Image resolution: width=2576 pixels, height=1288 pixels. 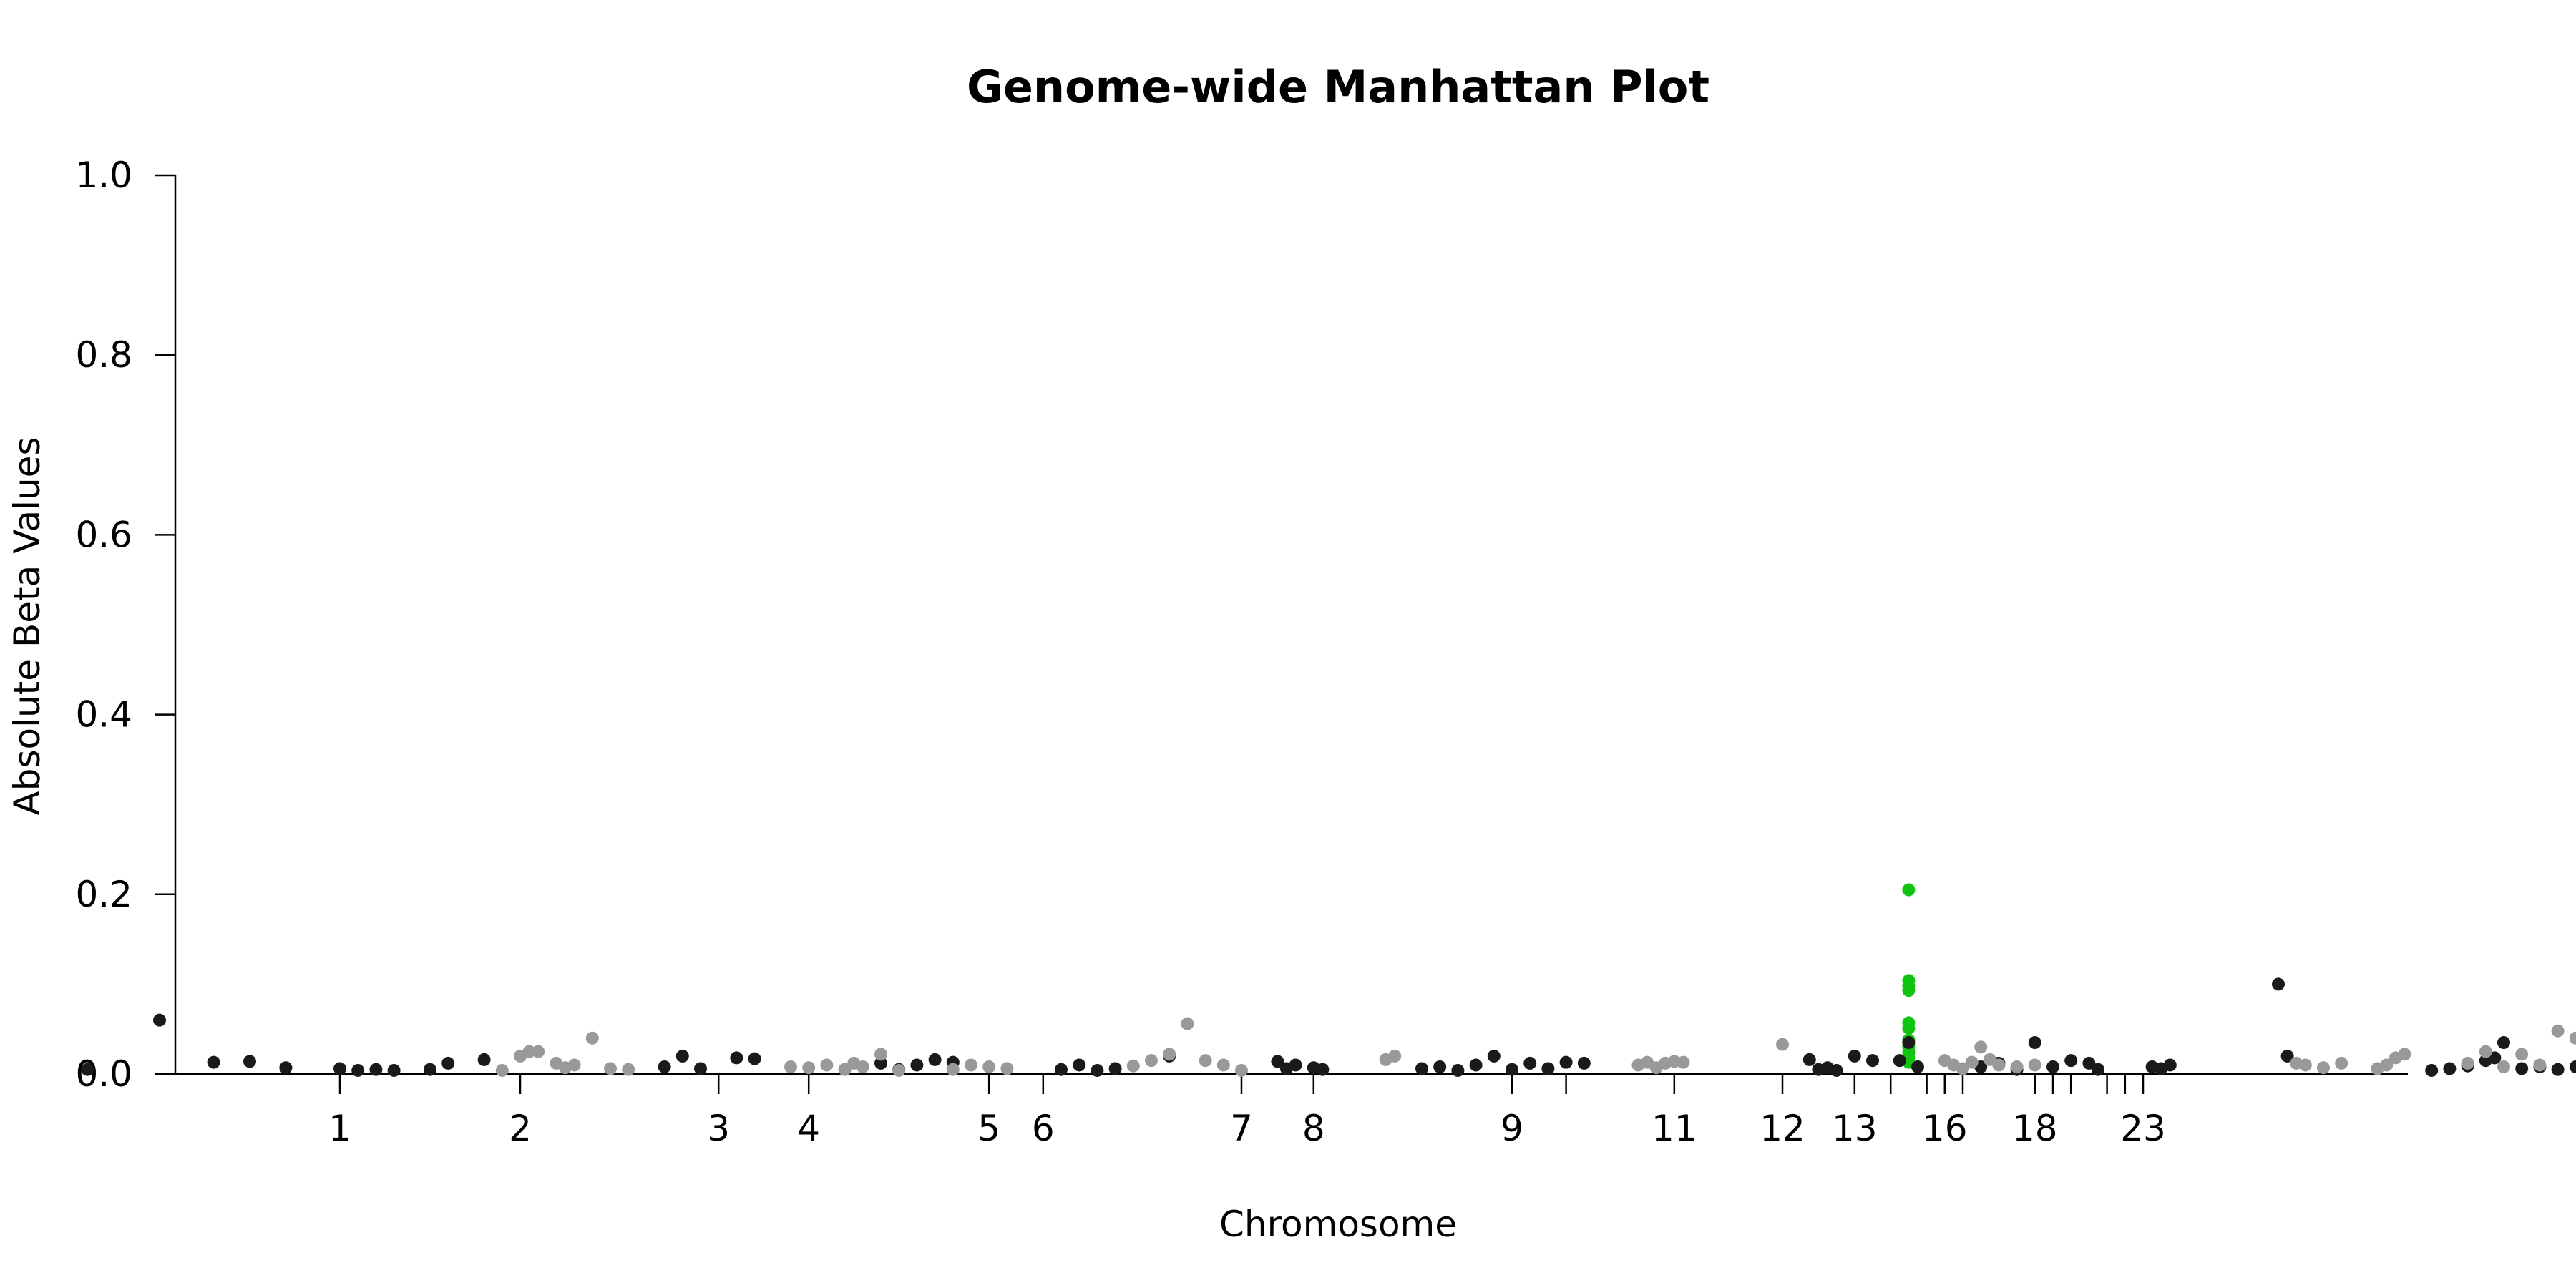 What do you see at coordinates (1328, 980) in the screenshot?
I see `data-points` at bounding box center [1328, 980].